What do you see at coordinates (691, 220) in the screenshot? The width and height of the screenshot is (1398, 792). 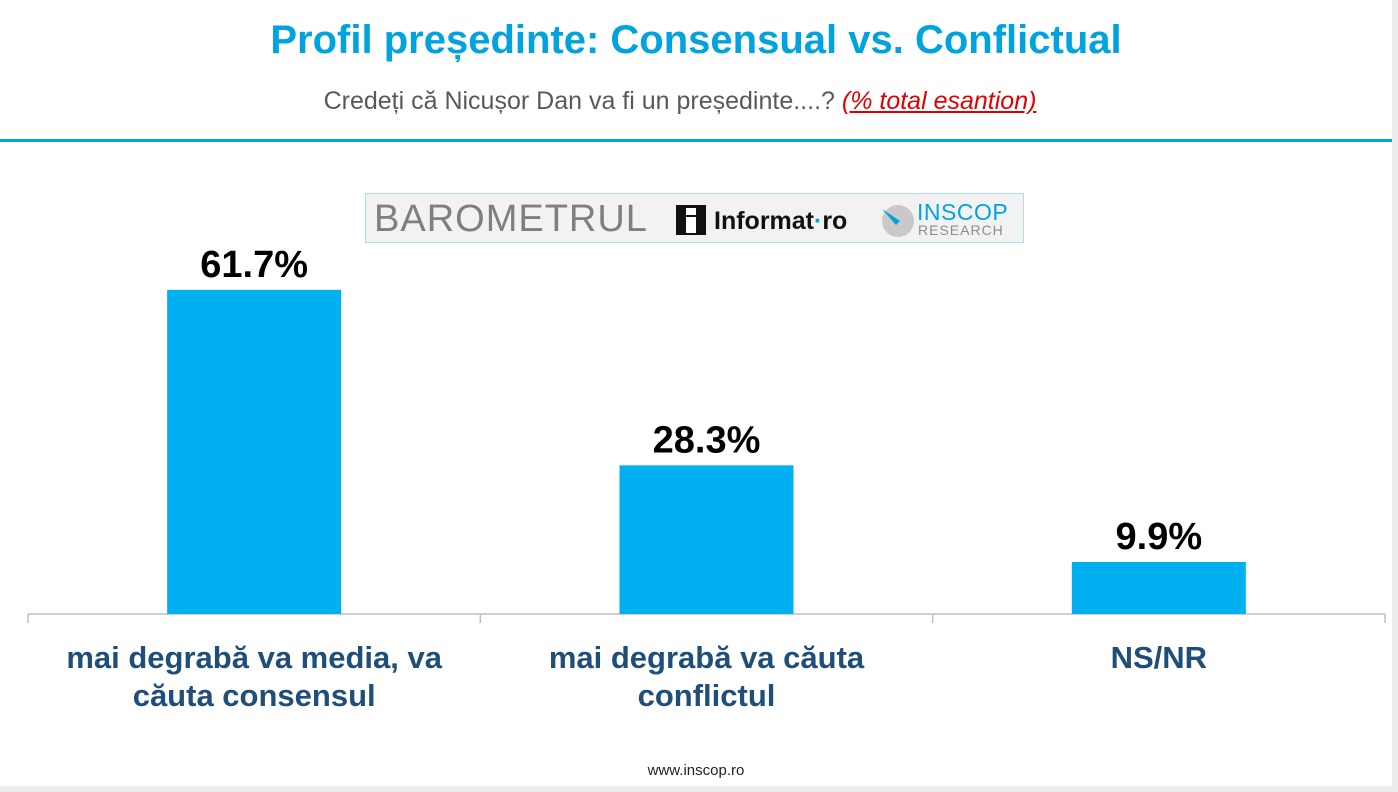 I see `informat-logo-icon` at bounding box center [691, 220].